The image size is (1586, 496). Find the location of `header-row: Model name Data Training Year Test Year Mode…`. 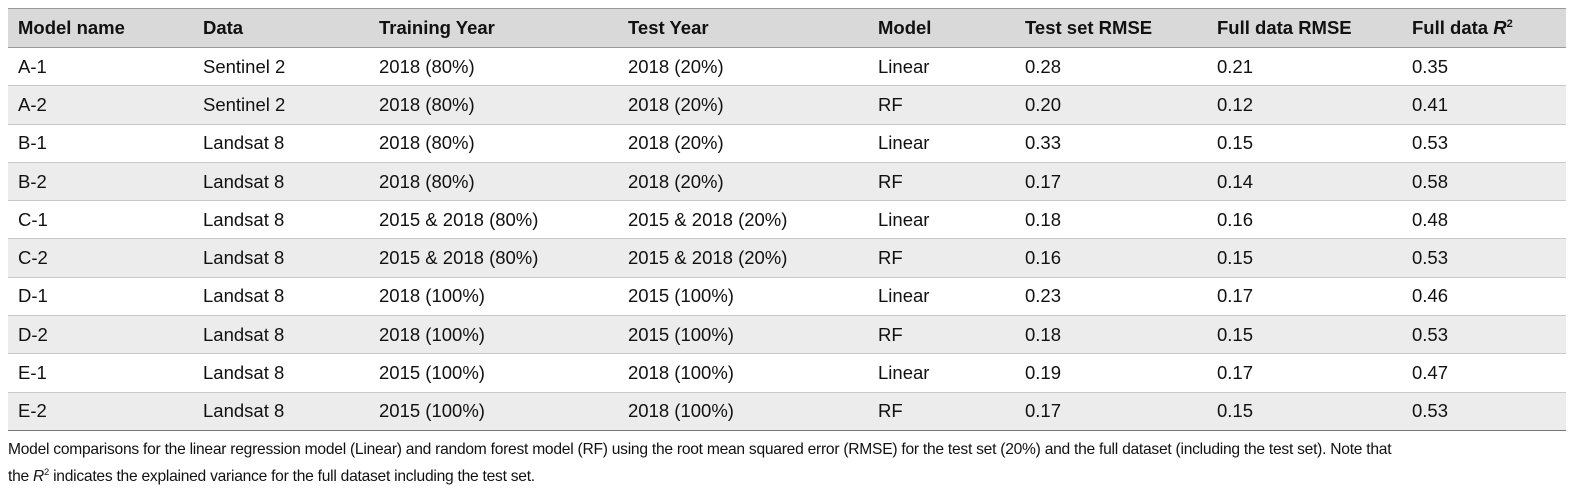

header-row: Model name Data Training Year Test Year Mode… is located at coordinates (787, 28).